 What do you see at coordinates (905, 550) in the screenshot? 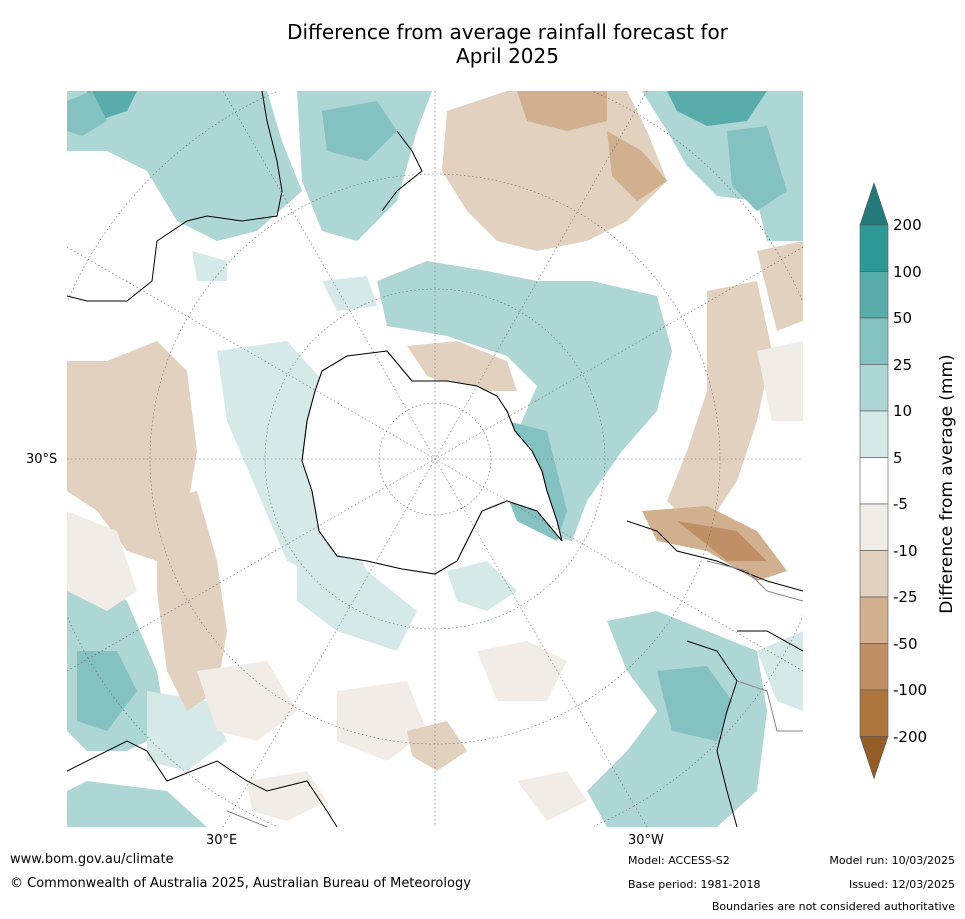
I see `colorbar-tick-label: -10` at bounding box center [905, 550].